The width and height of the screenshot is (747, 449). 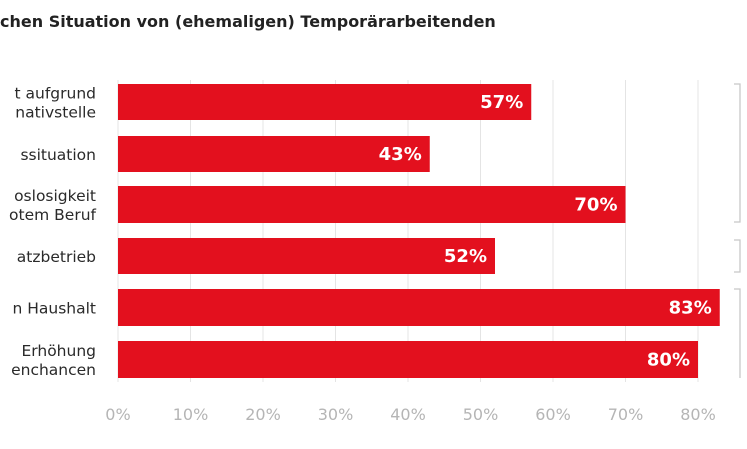 I want to click on x-tick-labels: 0% 10% 20% 30% 40% 50% 60% 70% 80%, so click(x=410, y=414).